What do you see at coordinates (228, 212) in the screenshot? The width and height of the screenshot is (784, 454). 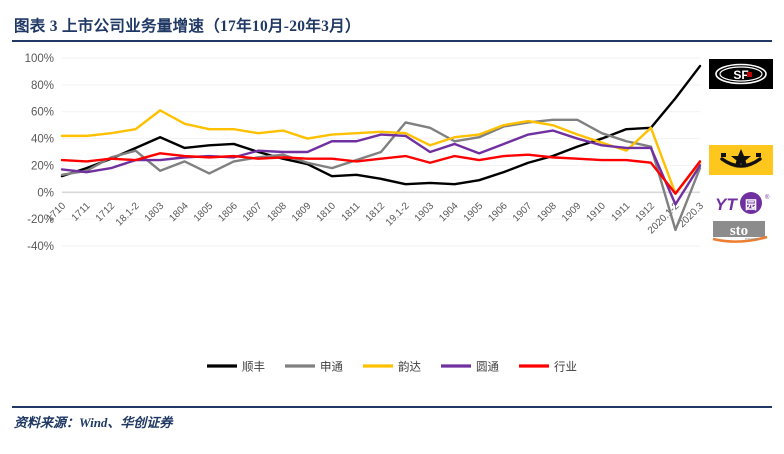 I see `x-axis-tick-label: 1806` at bounding box center [228, 212].